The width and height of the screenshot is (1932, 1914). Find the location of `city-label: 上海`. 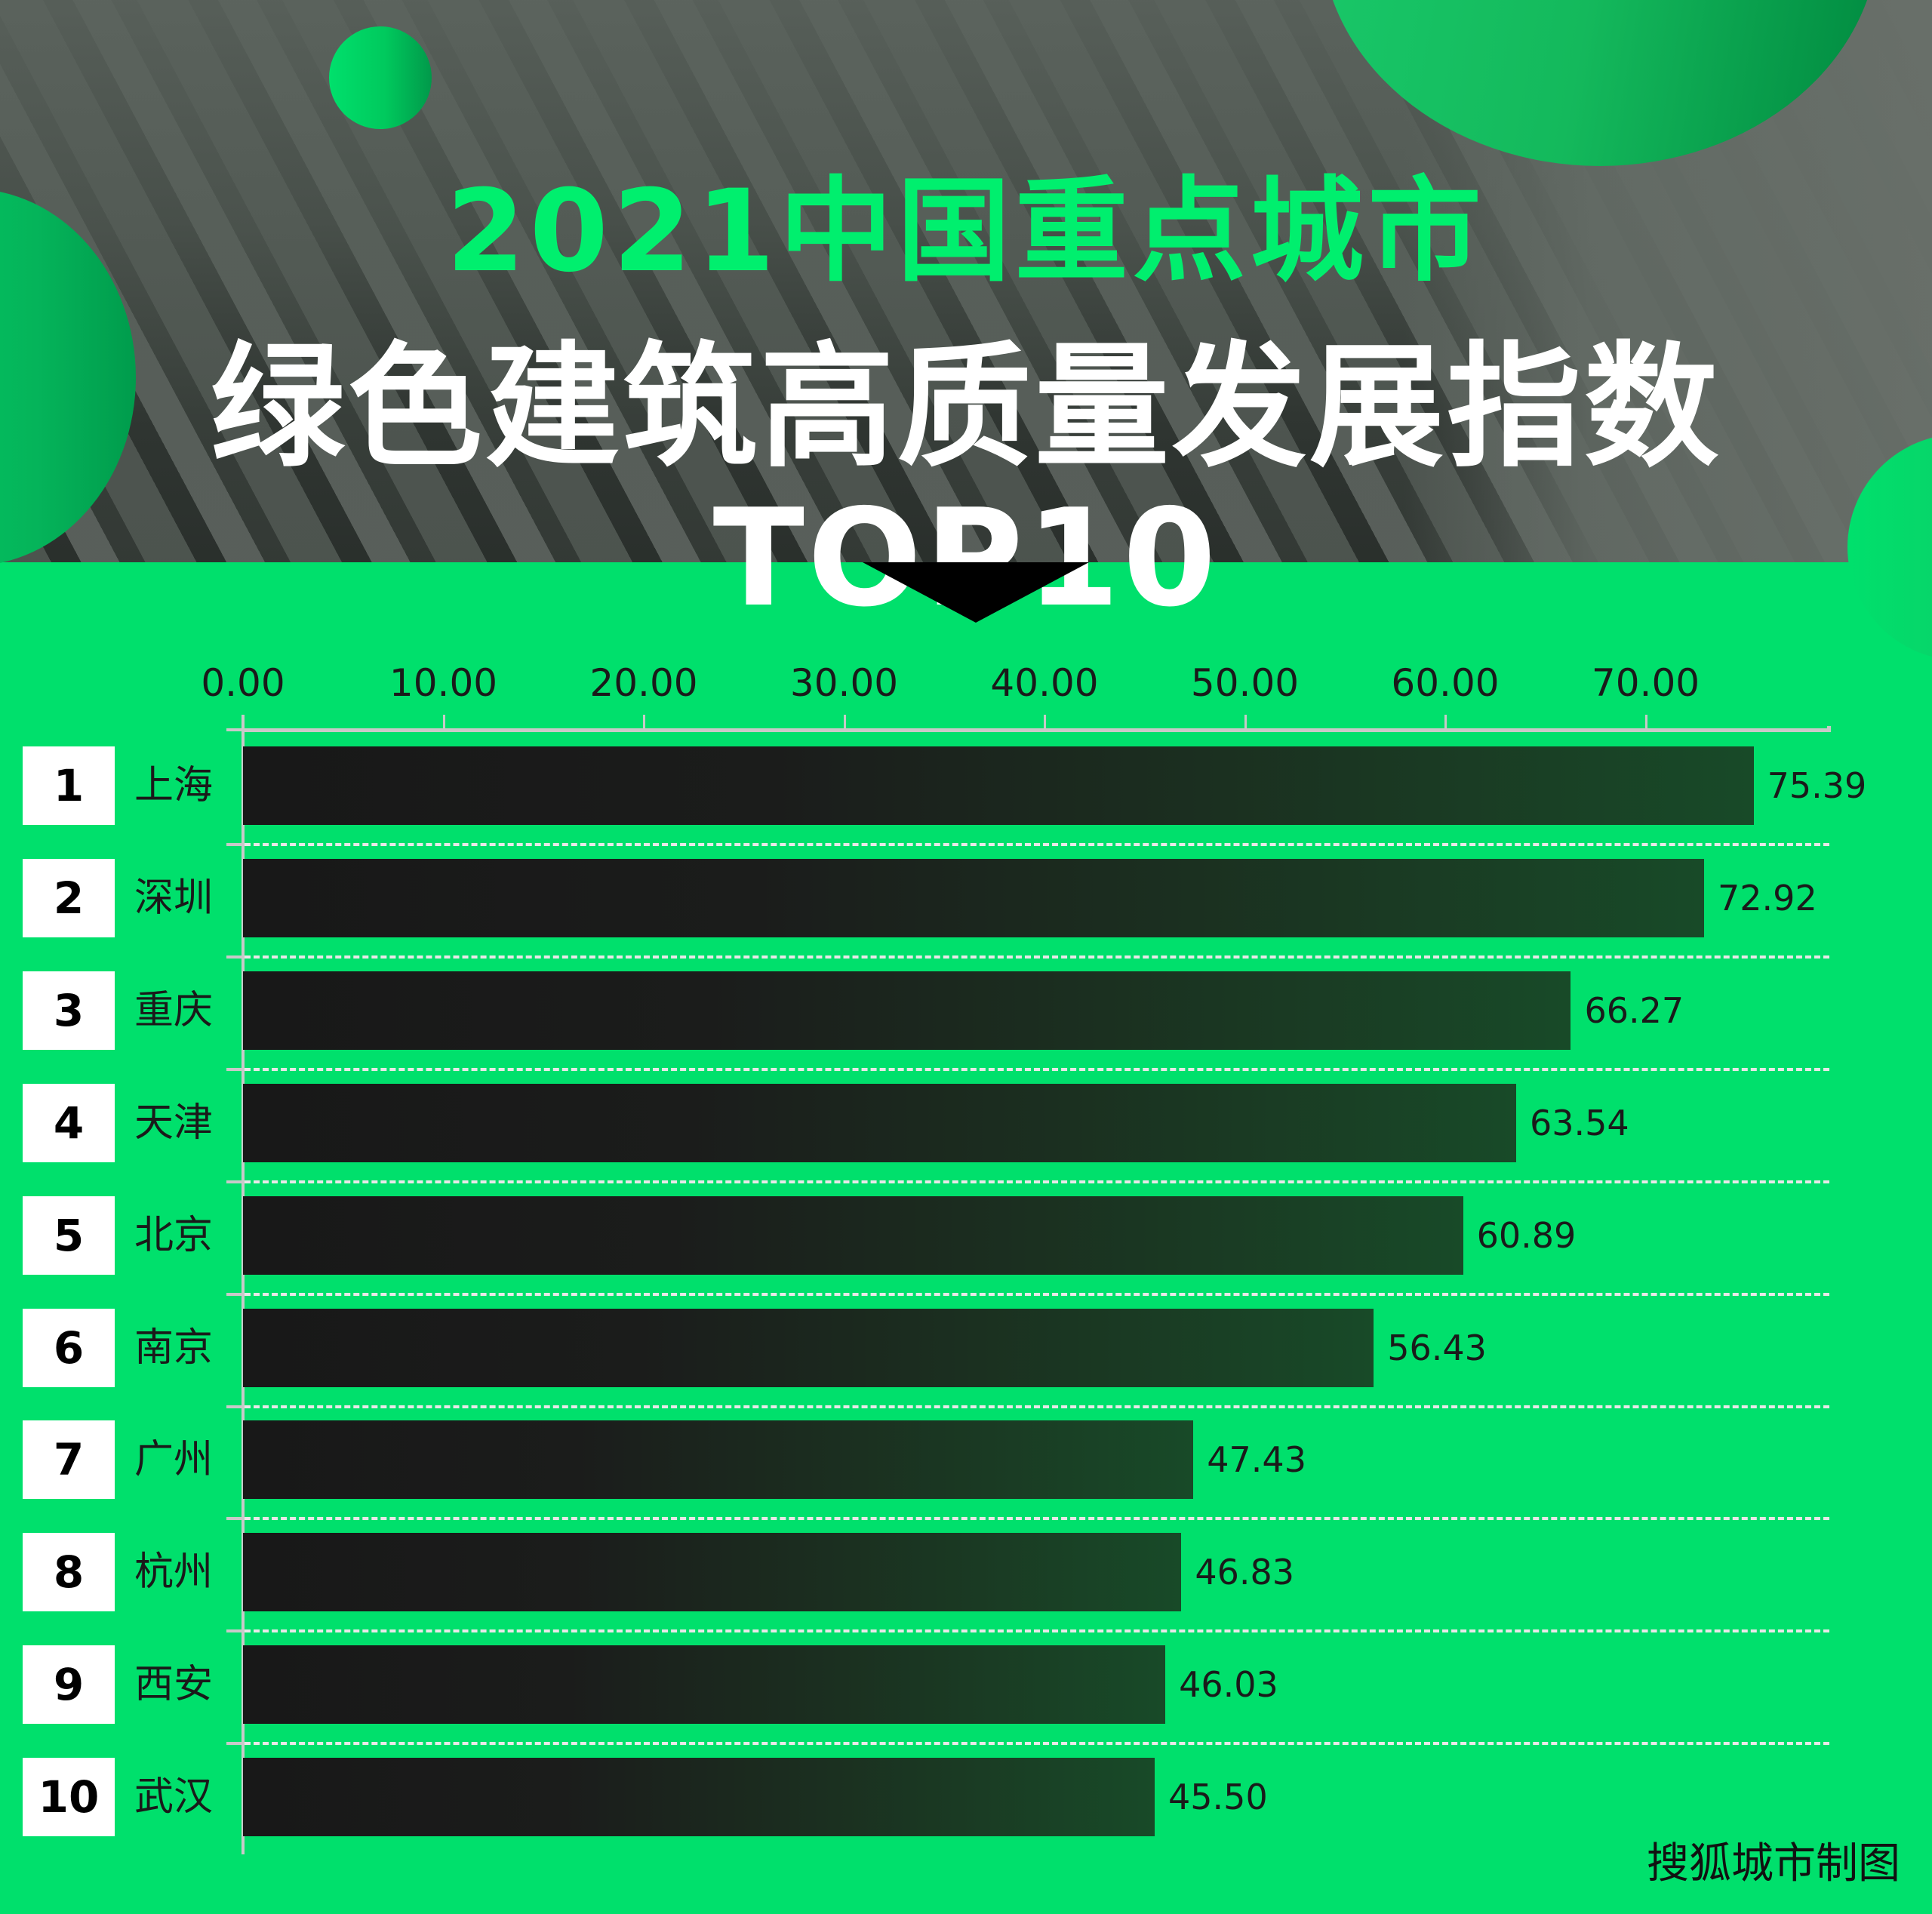

city-label: 上海 is located at coordinates (174, 785).